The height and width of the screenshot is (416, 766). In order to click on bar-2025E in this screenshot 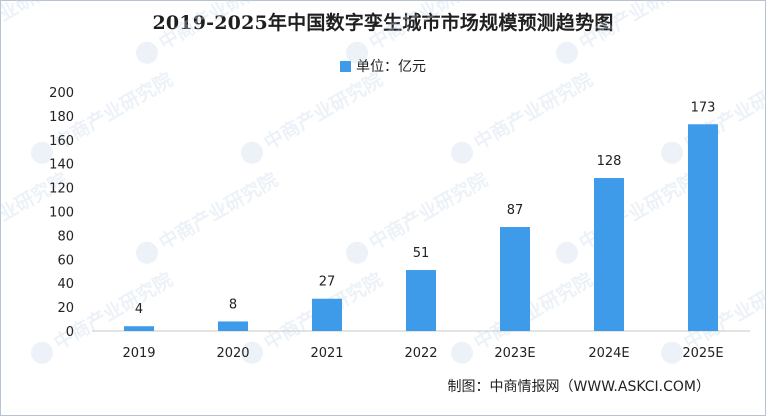, I will do `click(703, 227)`.